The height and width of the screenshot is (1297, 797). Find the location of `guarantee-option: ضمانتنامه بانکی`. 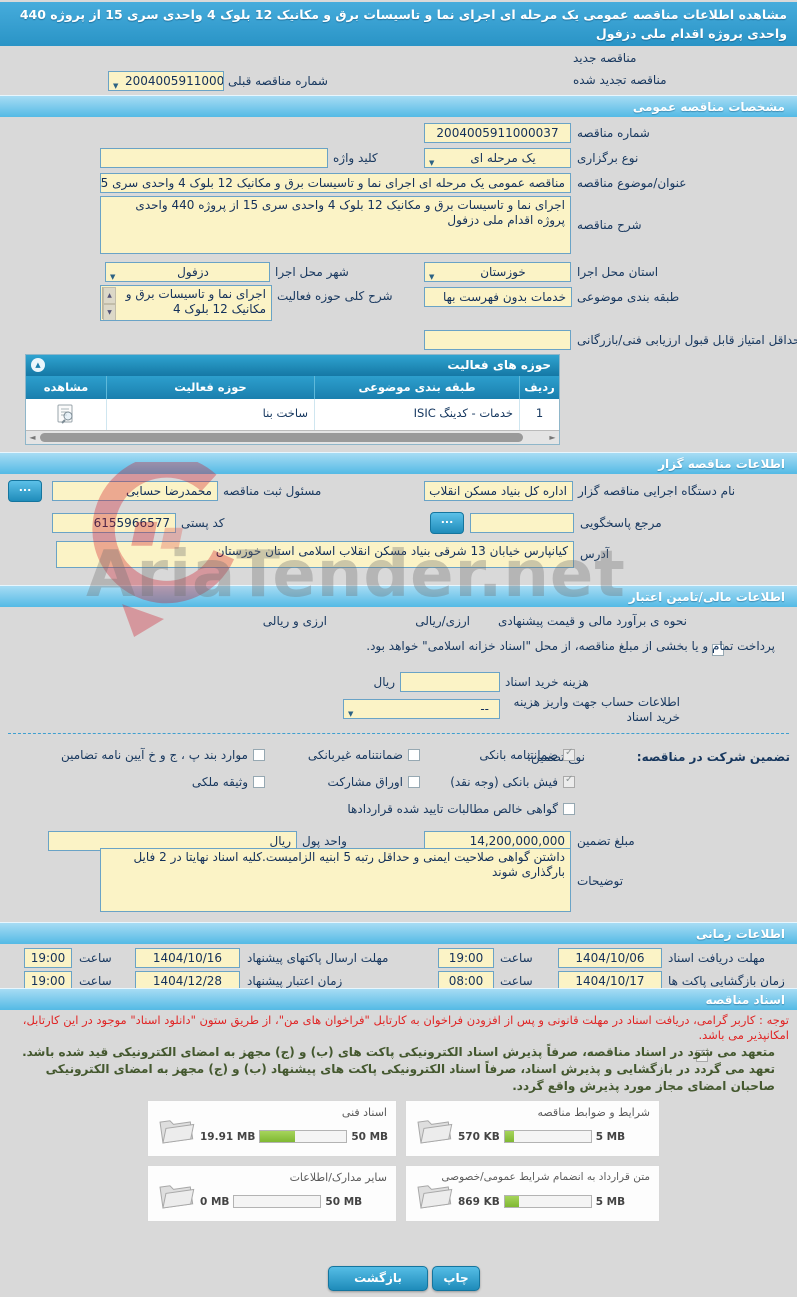

guarantee-option: ضمانتنامه بانکی is located at coordinates (527, 754).